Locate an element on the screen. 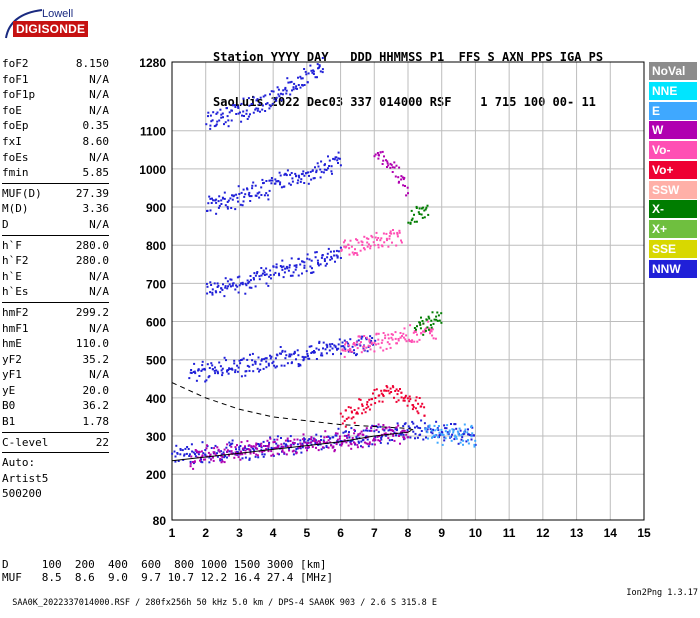 The width and height of the screenshot is (700, 618). x-tick-label: 7 is located at coordinates (374, 533).